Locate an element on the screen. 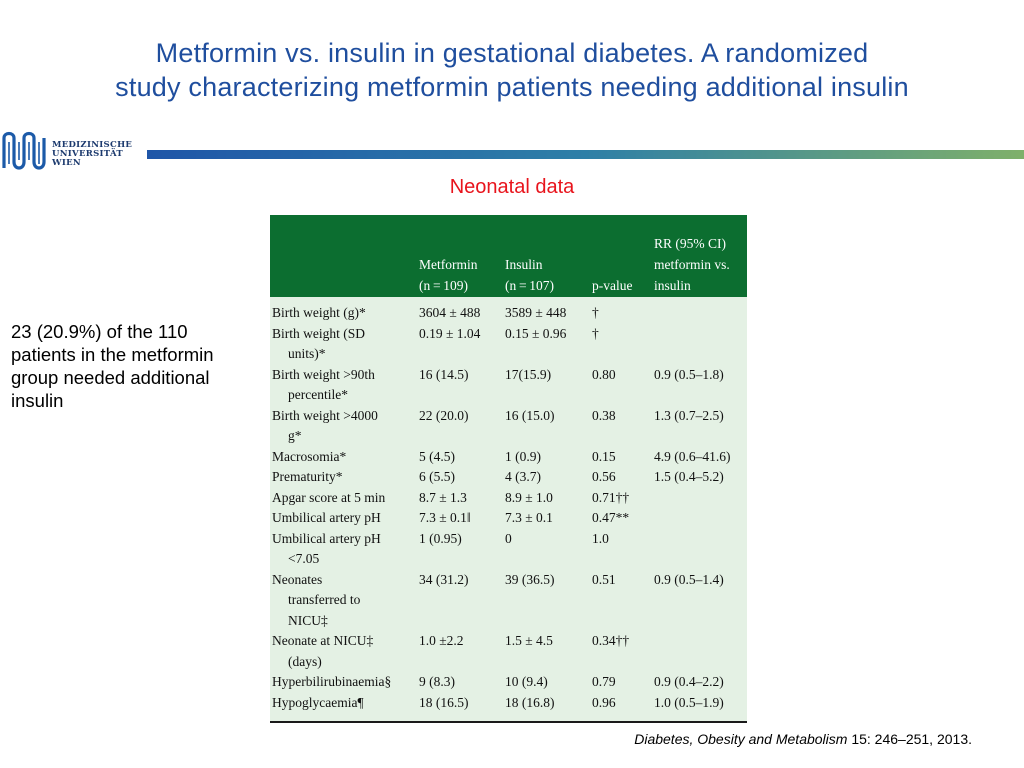  header-metformin: Metformin (n = 109) is located at coordinates (448, 275).